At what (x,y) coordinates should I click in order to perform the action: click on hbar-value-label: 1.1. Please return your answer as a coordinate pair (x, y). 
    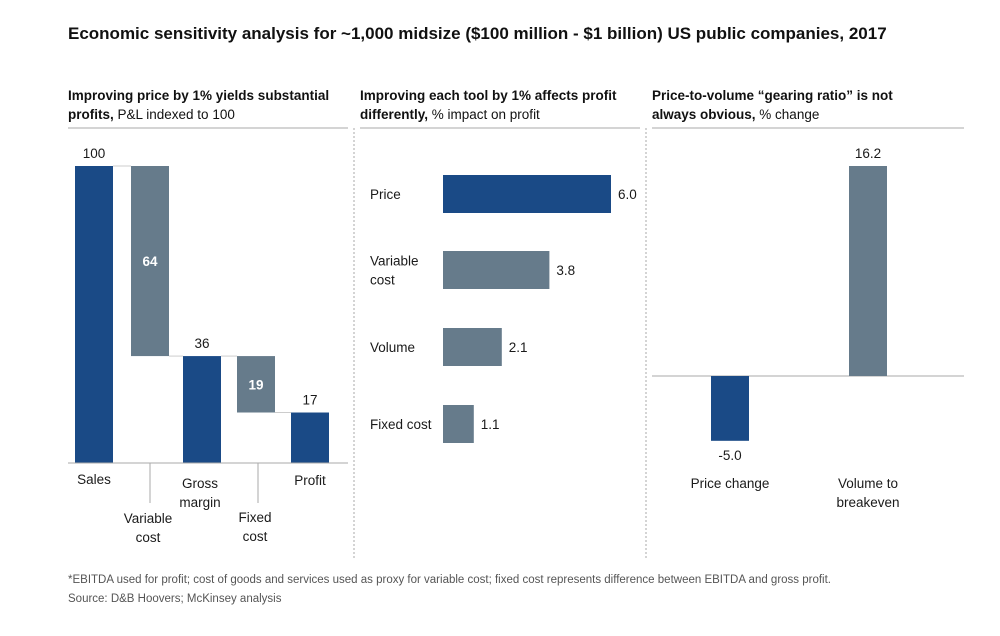
    Looking at the image, I should click on (490, 424).